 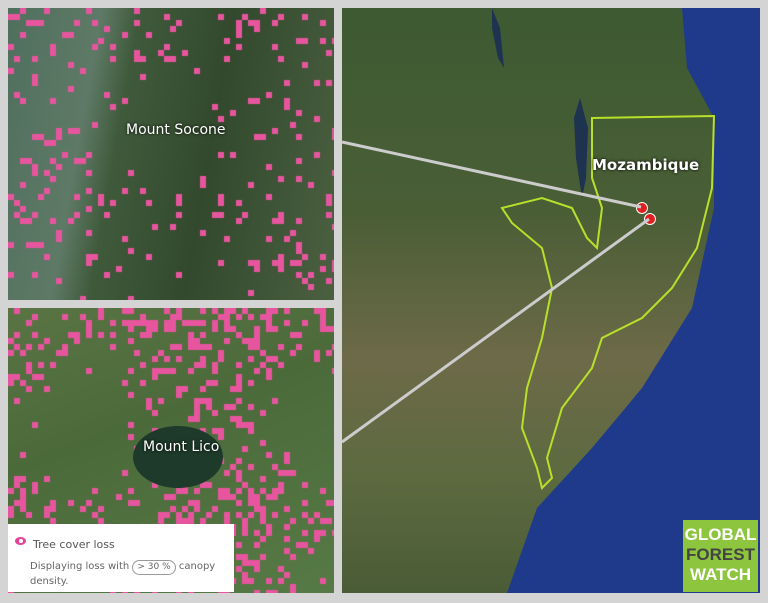 I want to click on lake-tanganyika, so click(x=498, y=38).